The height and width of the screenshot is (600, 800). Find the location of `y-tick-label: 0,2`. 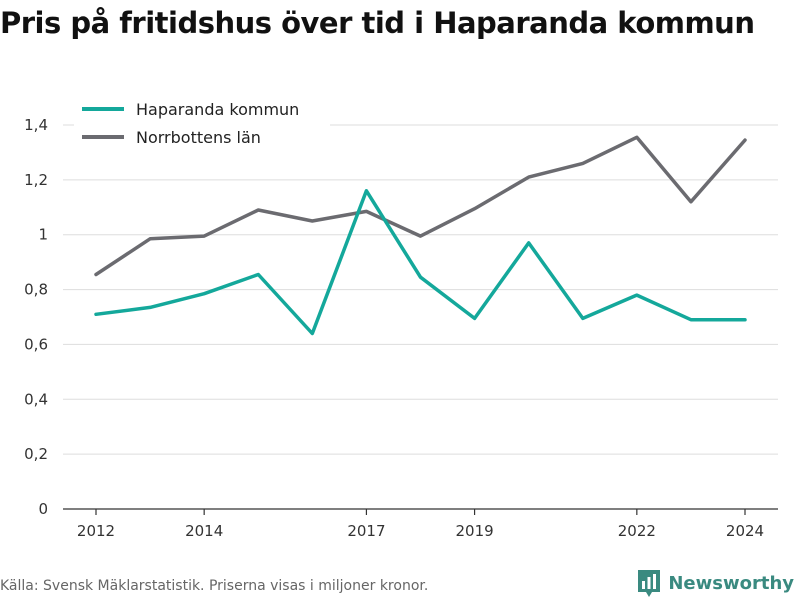

y-tick-label: 0,2 is located at coordinates (36, 454).